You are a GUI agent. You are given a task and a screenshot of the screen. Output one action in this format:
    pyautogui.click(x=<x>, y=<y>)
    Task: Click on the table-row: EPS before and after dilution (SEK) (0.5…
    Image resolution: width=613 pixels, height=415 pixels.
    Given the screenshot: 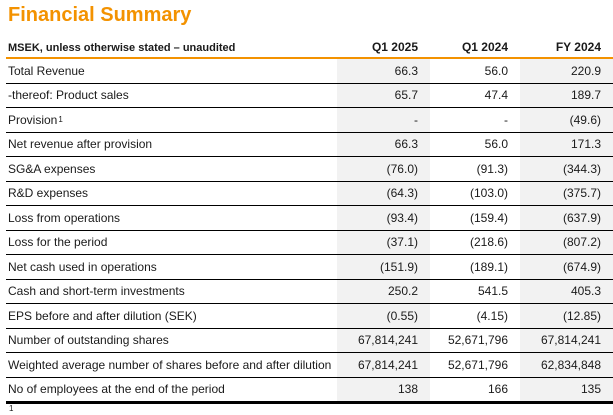 What is the action you would take?
    pyautogui.click(x=309, y=316)
    